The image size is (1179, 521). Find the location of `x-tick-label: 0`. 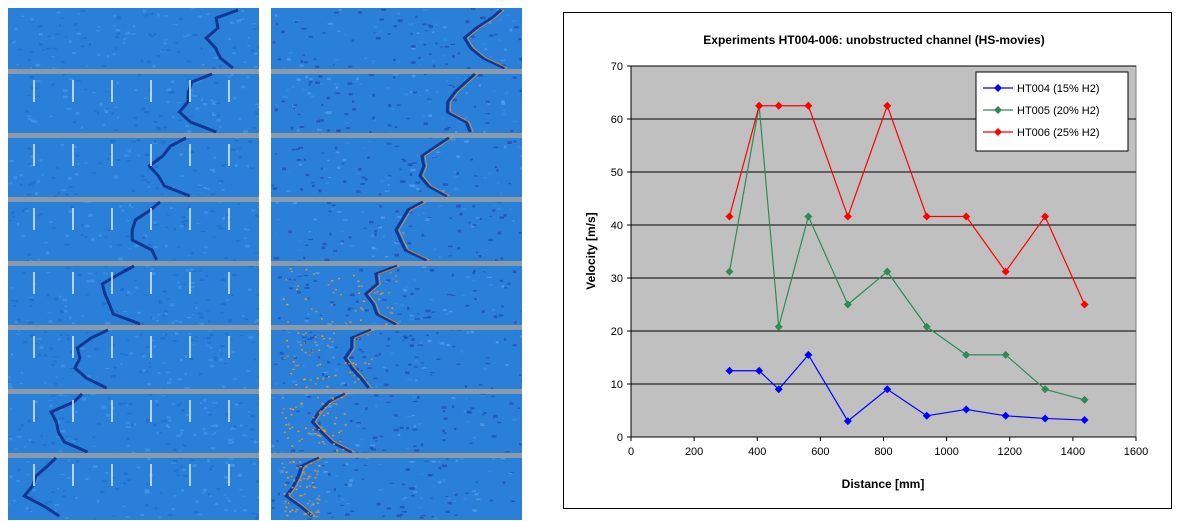

x-tick-label: 0 is located at coordinates (631, 452).